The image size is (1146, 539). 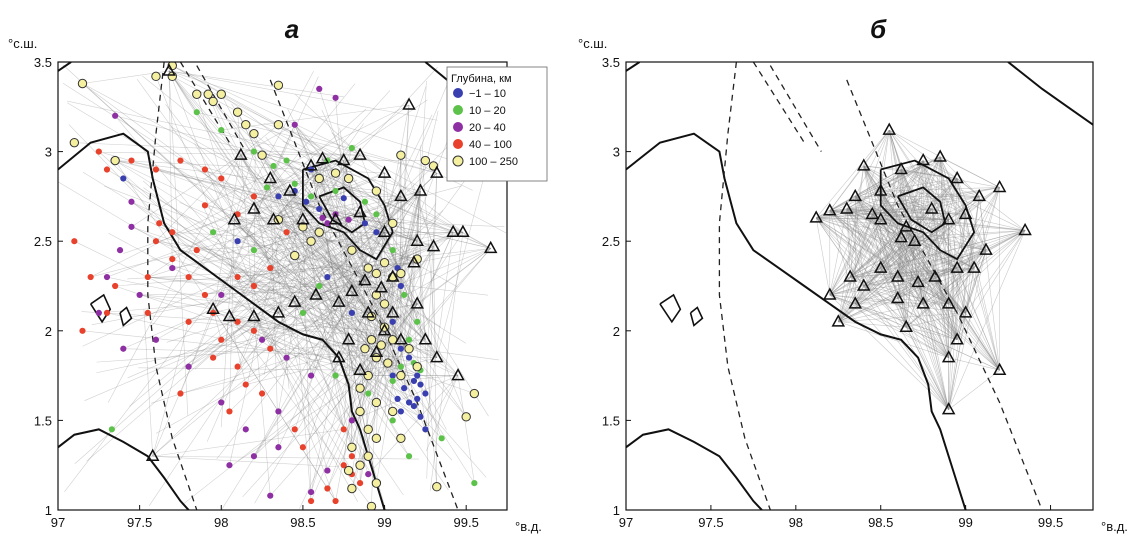 I want to click on fault-line, so click(x=744, y=286).